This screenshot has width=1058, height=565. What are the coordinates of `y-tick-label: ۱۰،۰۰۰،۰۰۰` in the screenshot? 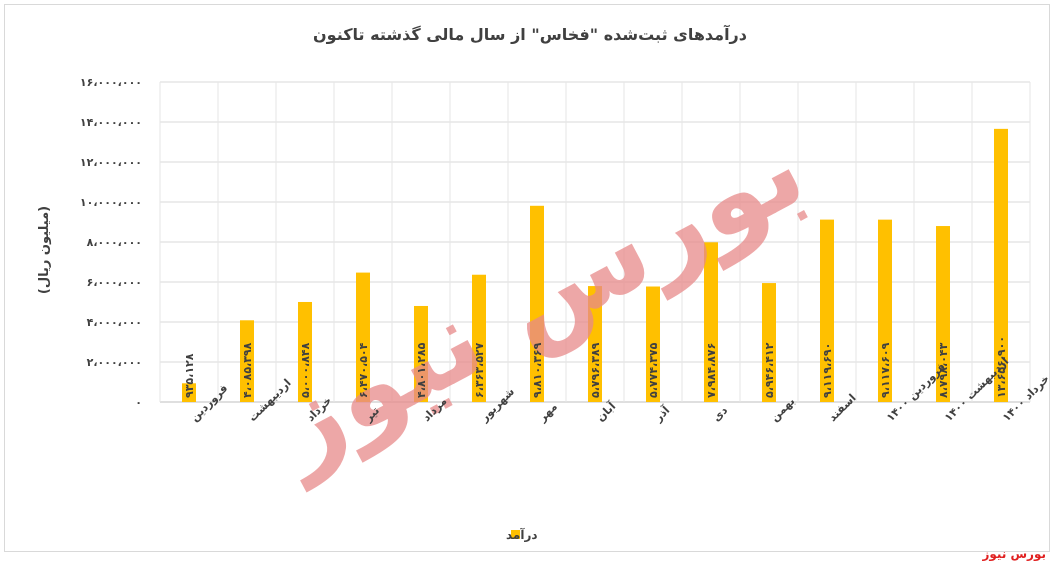 It's located at (111, 202).